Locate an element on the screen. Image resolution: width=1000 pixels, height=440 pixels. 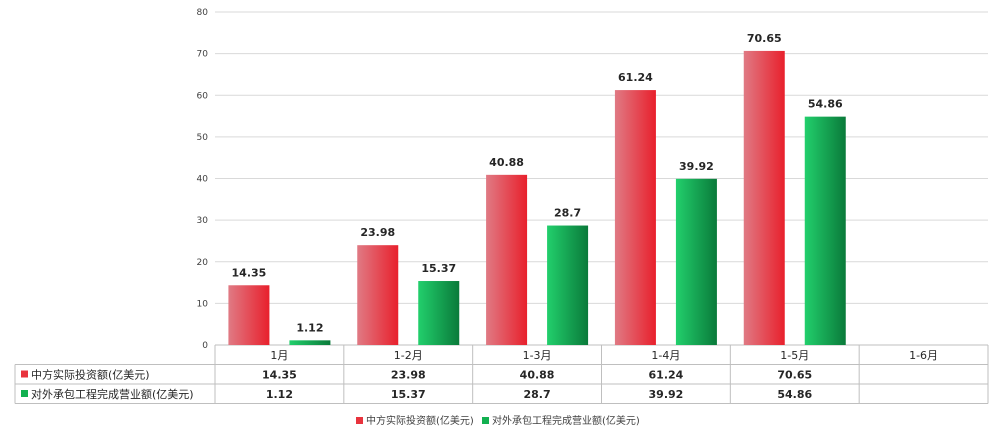
y-tick-label: 40 is located at coordinates (203, 180).